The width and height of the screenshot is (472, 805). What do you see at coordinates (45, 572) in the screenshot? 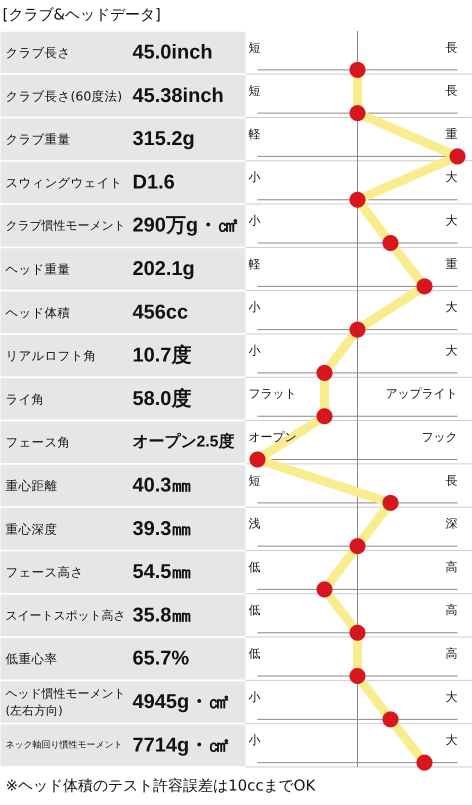
I see `y-tick-label: フェース高さ` at bounding box center [45, 572].